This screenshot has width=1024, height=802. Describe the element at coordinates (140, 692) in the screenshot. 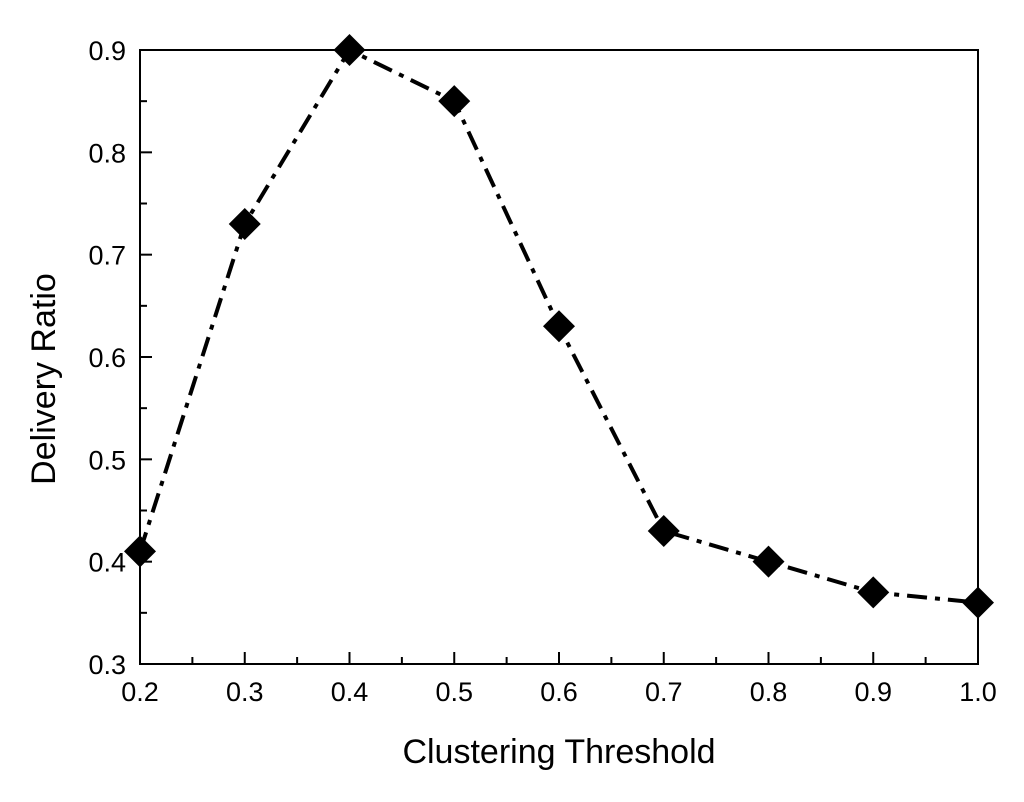

I see `x-tick-label: 0.2` at that location.